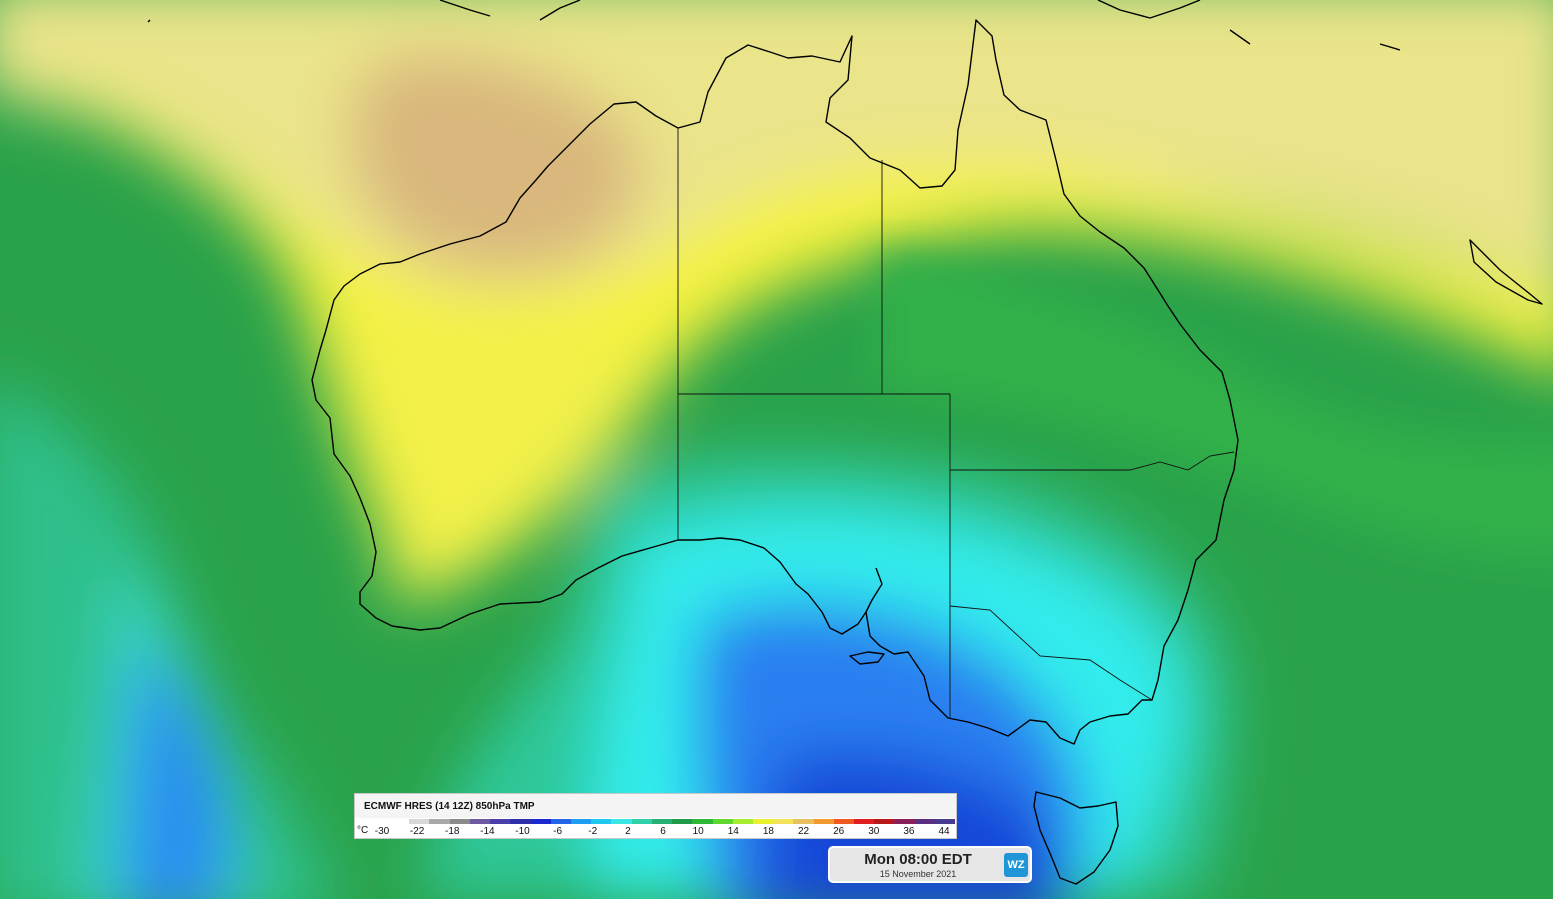 The height and width of the screenshot is (899, 1553). What do you see at coordinates (663, 831) in the screenshot?
I see `legend-tick-label: 6` at bounding box center [663, 831].